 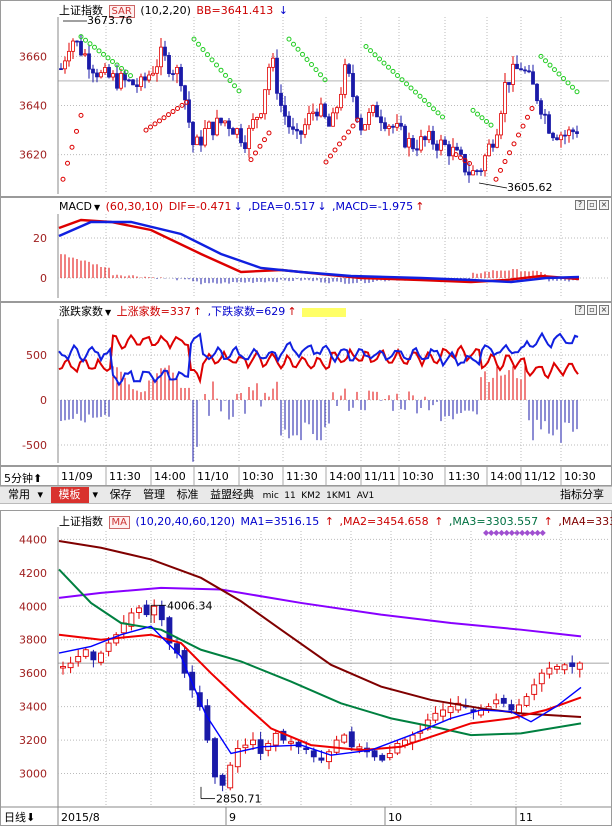 What do you see at coordinates (464, 476) in the screenshot?
I see `time-label: 11:30` at bounding box center [464, 476].